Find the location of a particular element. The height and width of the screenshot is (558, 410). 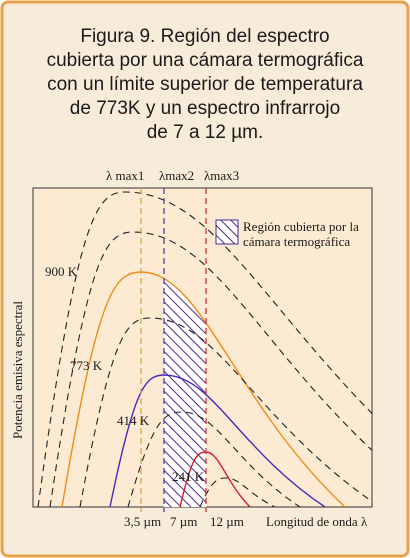

title-line: de 7 a 12 µm. is located at coordinates (205, 132).